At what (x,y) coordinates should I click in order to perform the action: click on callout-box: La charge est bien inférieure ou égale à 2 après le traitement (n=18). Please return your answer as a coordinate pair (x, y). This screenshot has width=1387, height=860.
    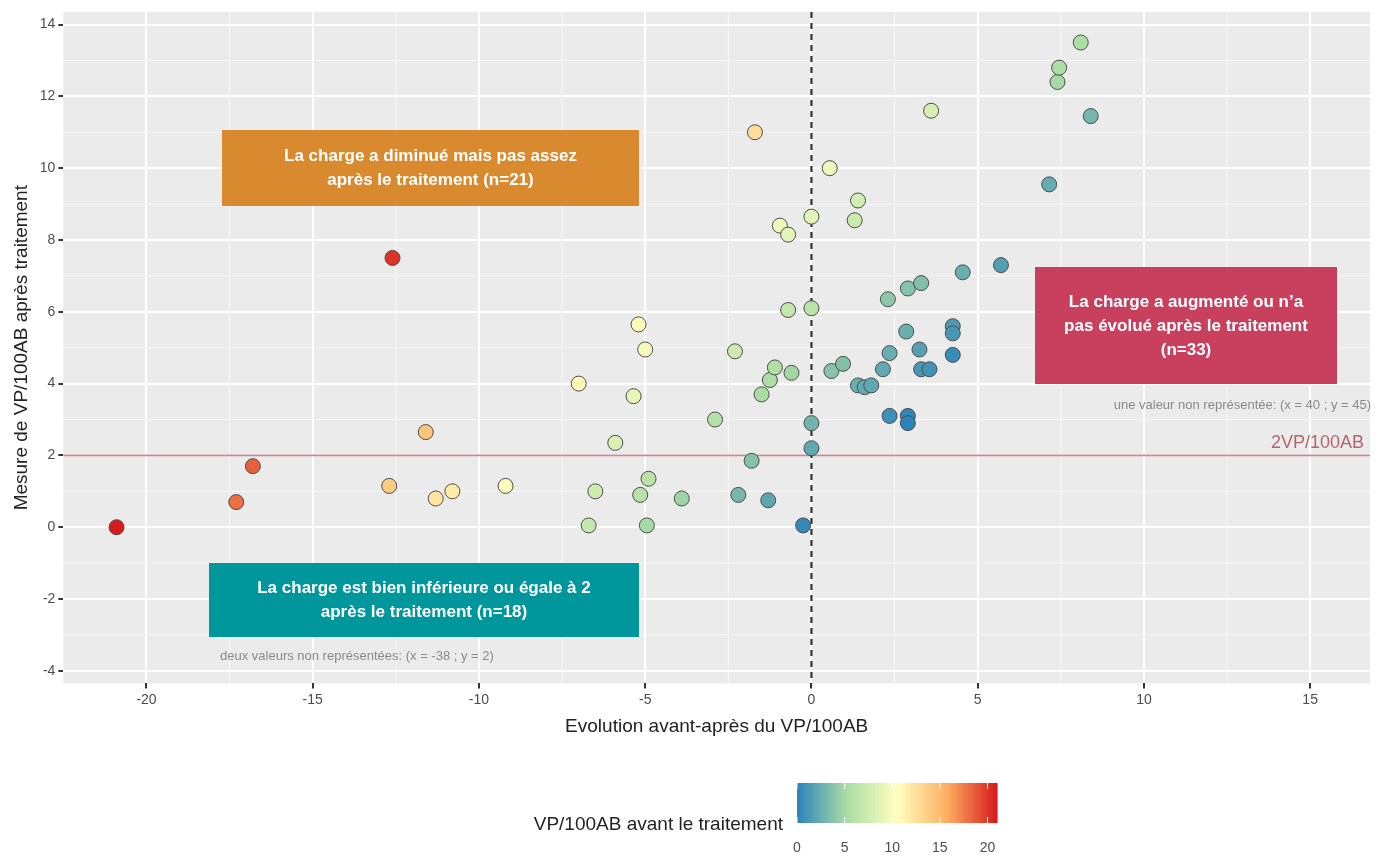
    Looking at the image, I should click on (424, 600).